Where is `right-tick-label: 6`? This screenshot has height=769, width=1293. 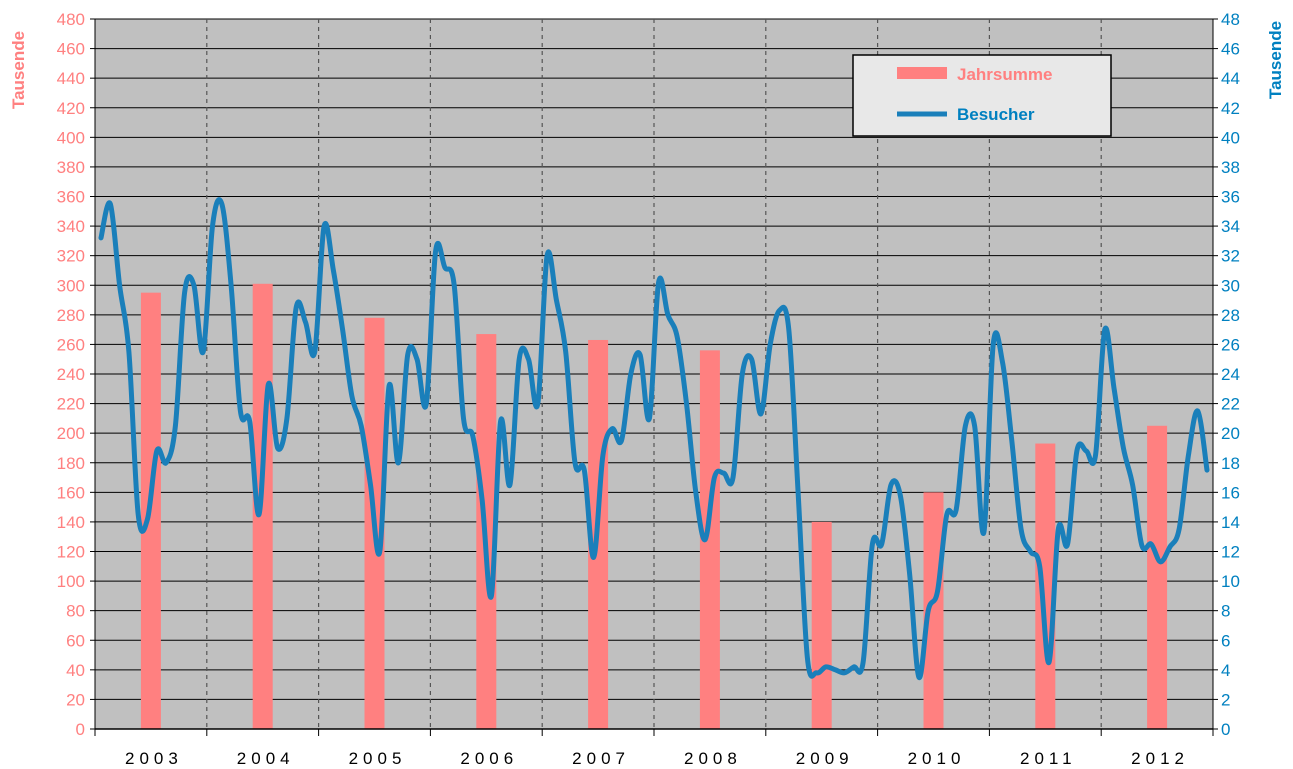 right-tick-label: 6 is located at coordinates (1225, 640).